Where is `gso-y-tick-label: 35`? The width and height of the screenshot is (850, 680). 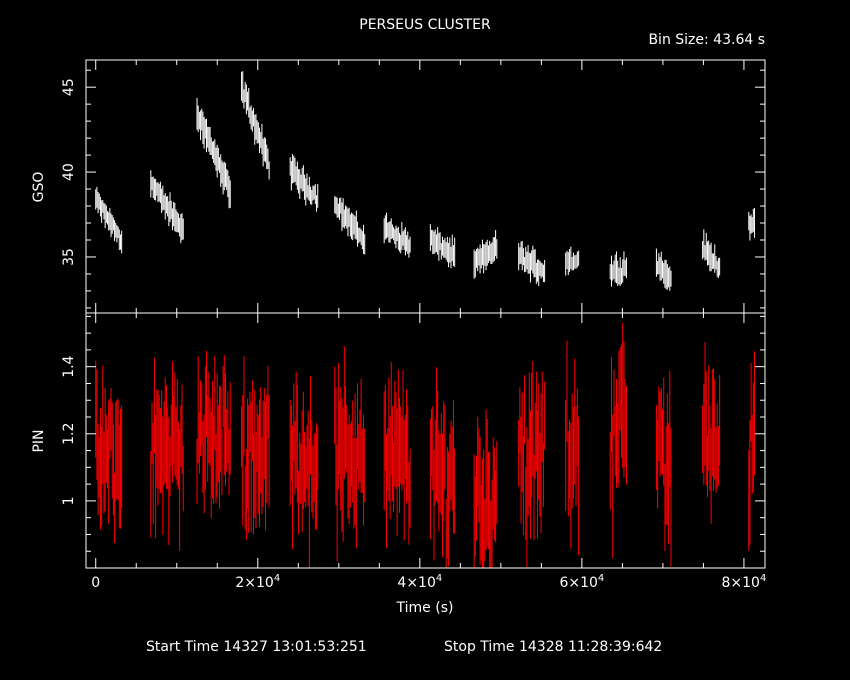
gso-y-tick-label: 35 is located at coordinates (69, 257).